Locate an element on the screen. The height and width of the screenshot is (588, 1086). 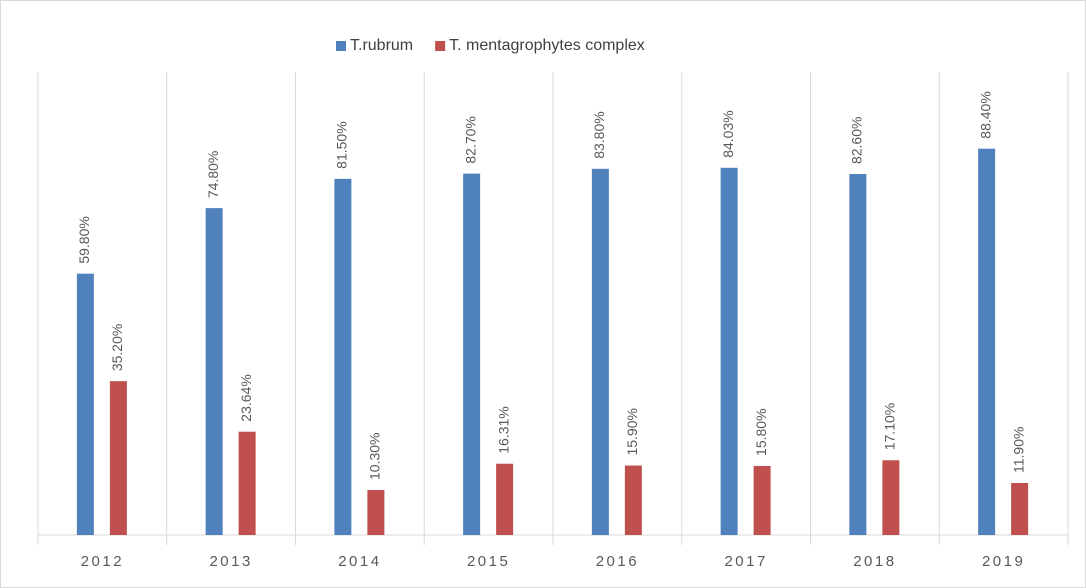
legend-label: T. mentagrophytes complex is located at coordinates (547, 45).